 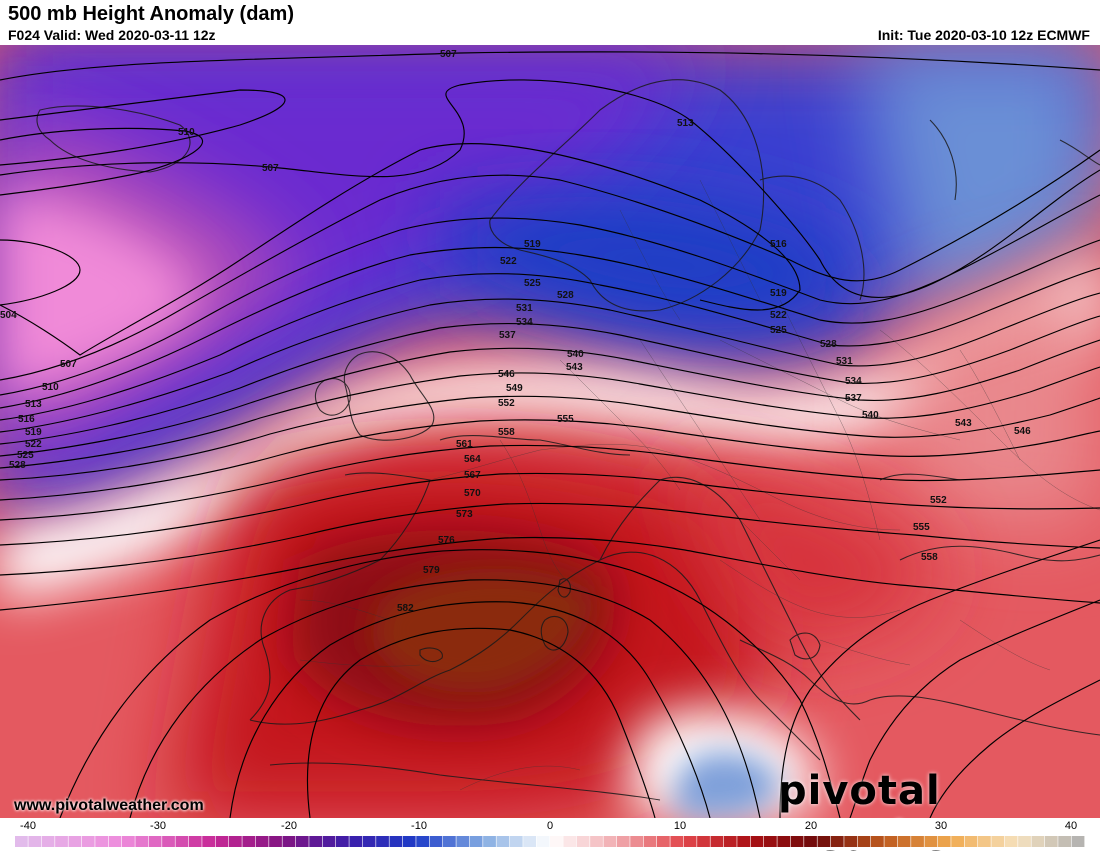 What do you see at coordinates (680, 826) in the screenshot?
I see `colorbar-tick-label: 10` at bounding box center [680, 826].